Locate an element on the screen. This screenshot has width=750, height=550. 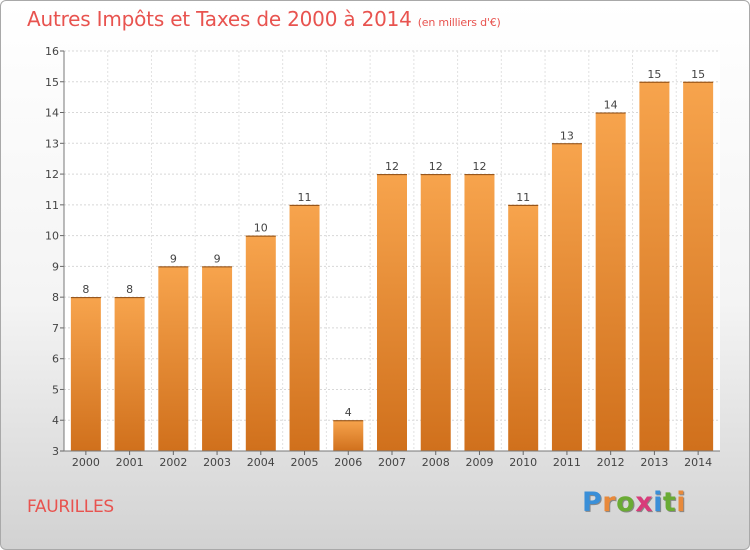
logo-letter: t is located at coordinates (669, 502).